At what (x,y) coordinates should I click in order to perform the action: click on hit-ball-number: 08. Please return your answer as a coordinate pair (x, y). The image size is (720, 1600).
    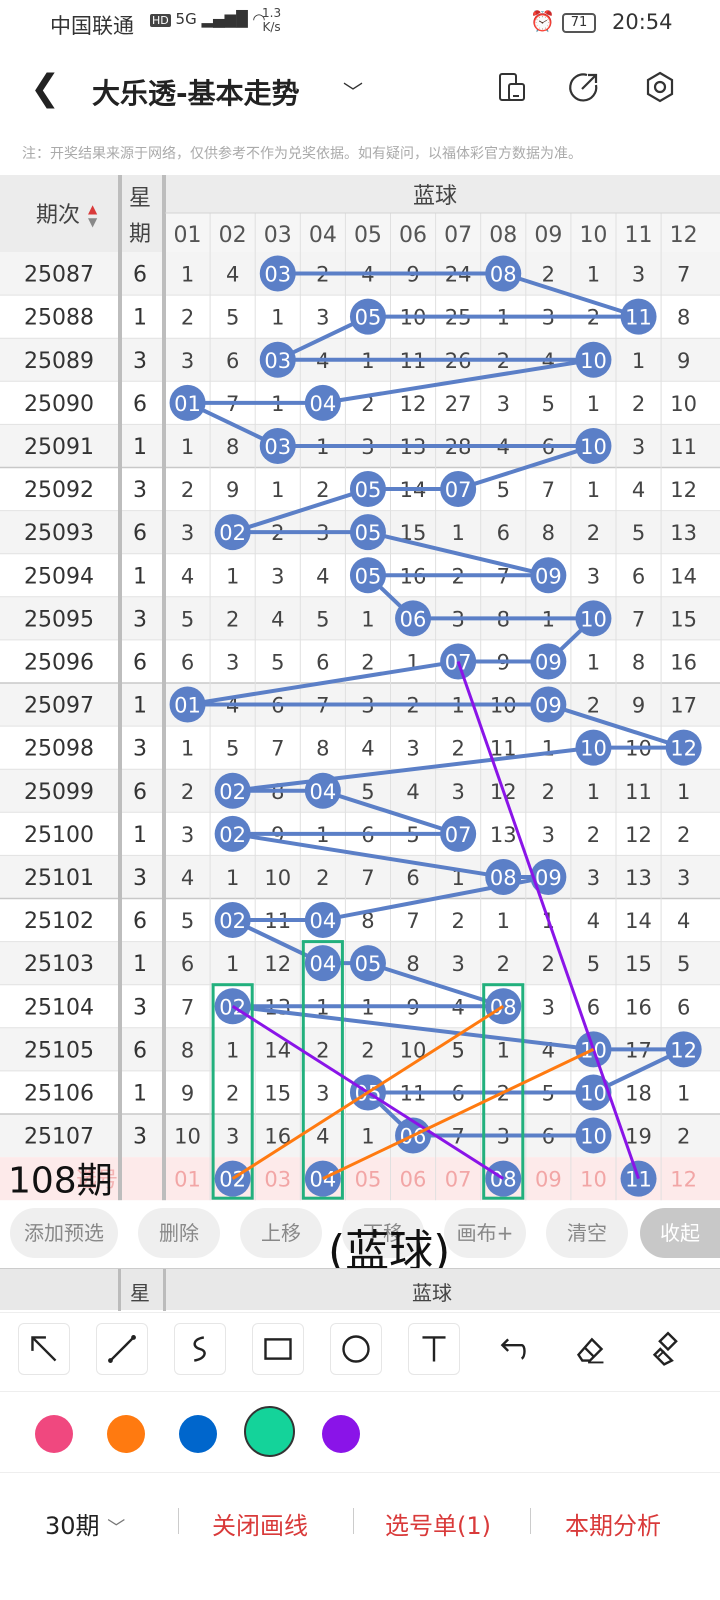
    Looking at the image, I should click on (503, 275).